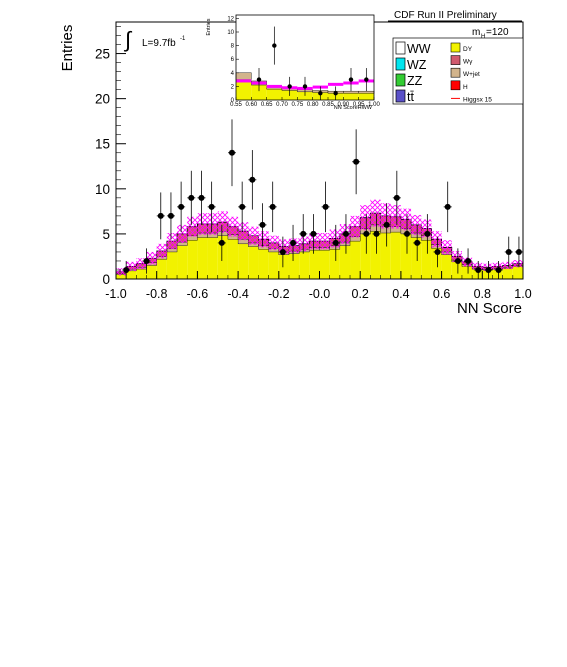 This screenshot has width=567, height=667. I want to click on x-tick-label: 0.8, so click(482, 294).